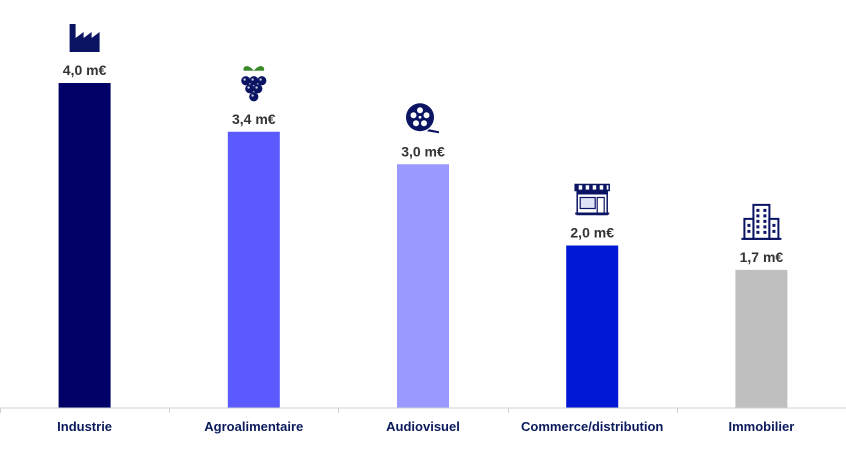  What do you see at coordinates (423, 426) in the screenshot?
I see `category-label: Audiovisuel` at bounding box center [423, 426].